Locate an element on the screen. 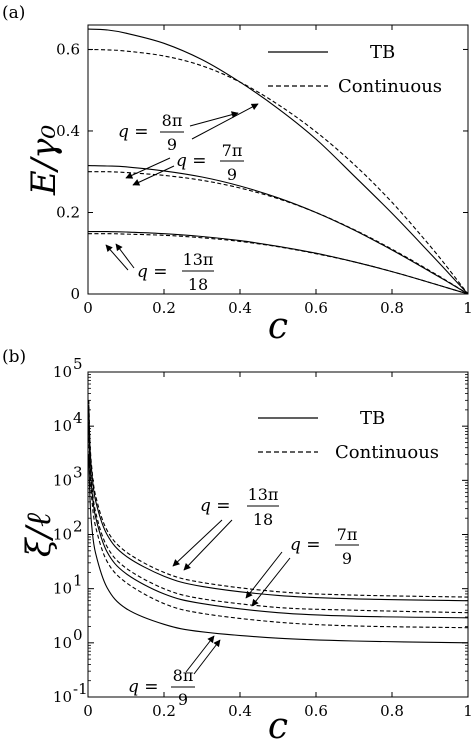  y-tick-label: 0.6 is located at coordinates (68, 49).